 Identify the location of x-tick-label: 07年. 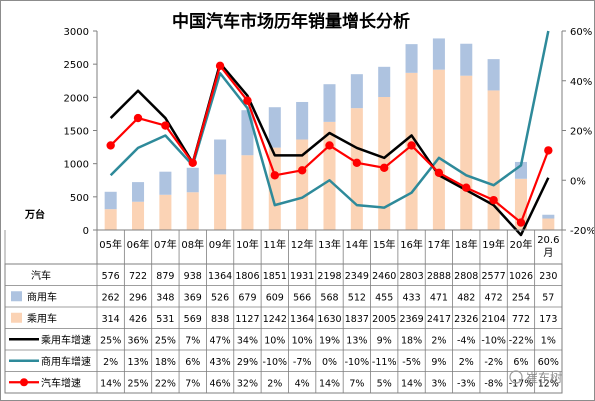
(165, 244).